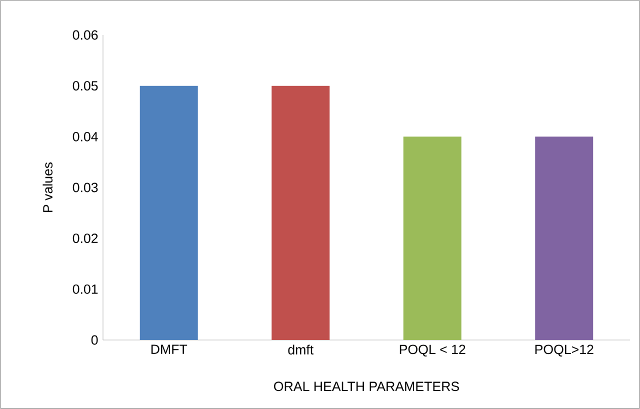 The width and height of the screenshot is (640, 409). Describe the element at coordinates (85, 86) in the screenshot. I see `y-tick-label: 0.05` at that location.